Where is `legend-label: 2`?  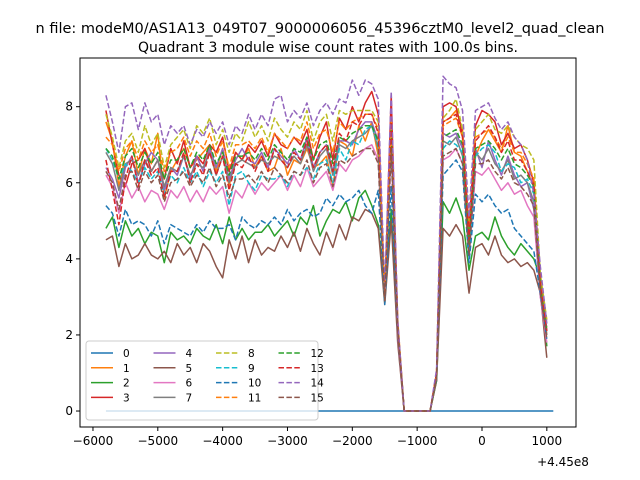
legend-label: 2 is located at coordinates (126, 384).